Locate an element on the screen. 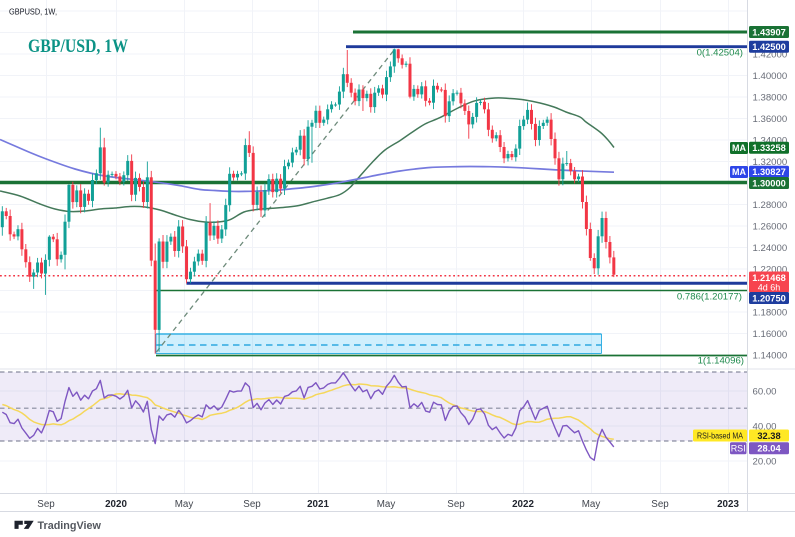 The image size is (795, 537). svg-text: 1.42500 is located at coordinates (769, 47).